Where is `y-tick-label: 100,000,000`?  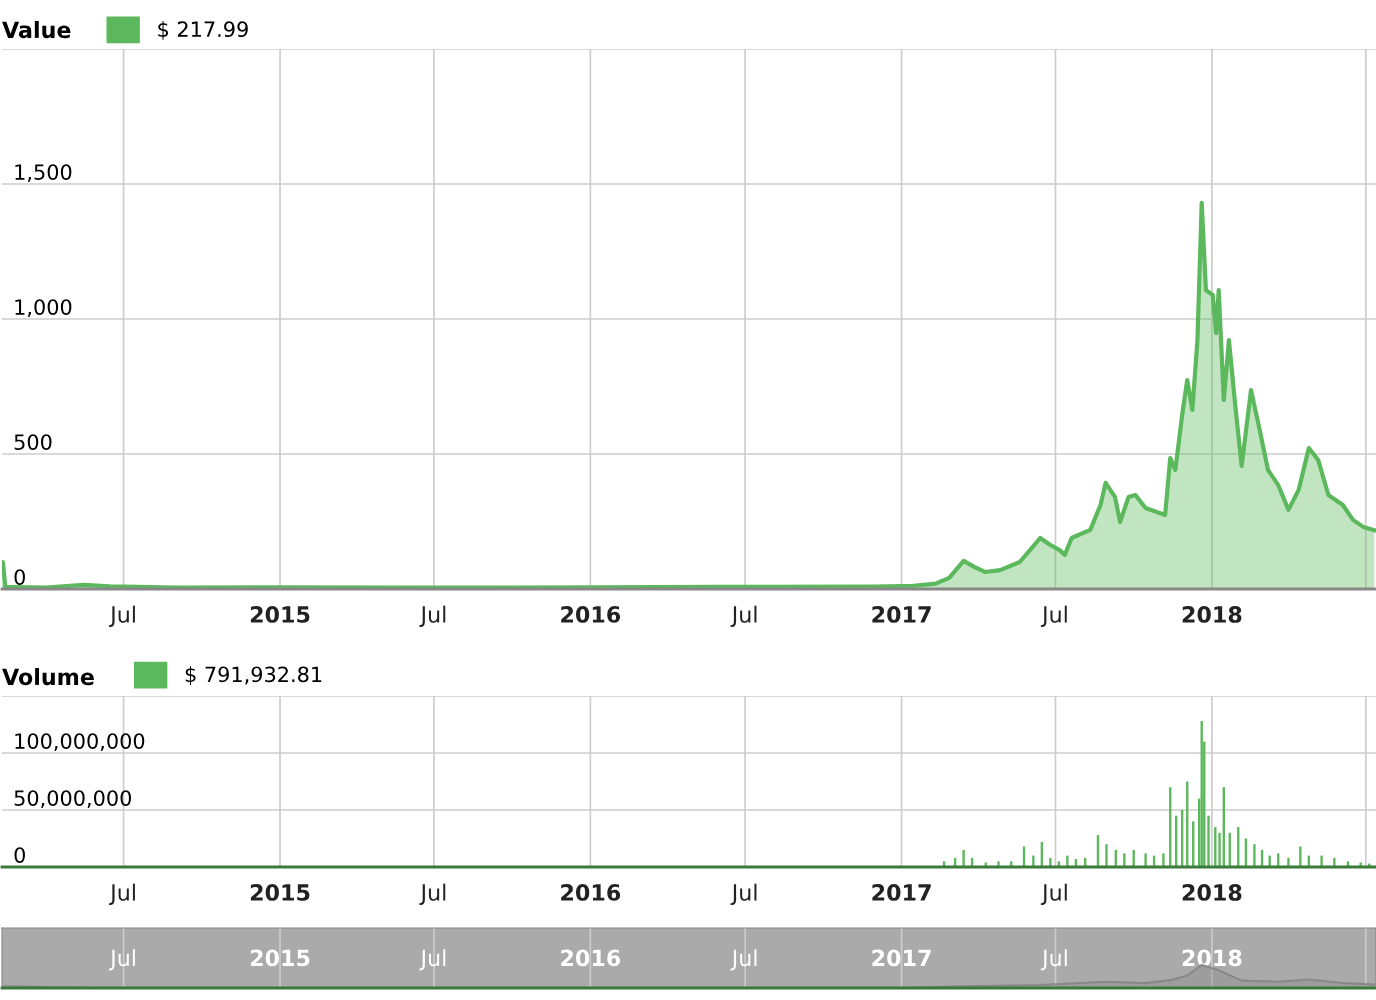
y-tick-label: 100,000,000 is located at coordinates (80, 742).